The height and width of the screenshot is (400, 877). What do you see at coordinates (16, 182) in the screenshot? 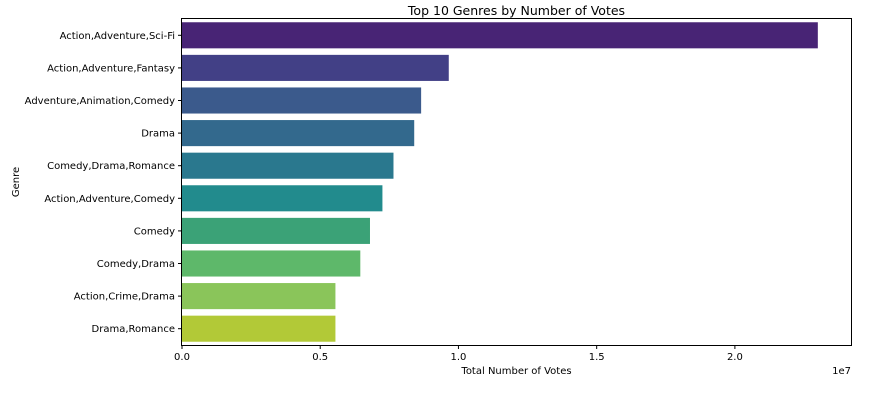
I see `y-axis-label: Genre` at bounding box center [16, 182].